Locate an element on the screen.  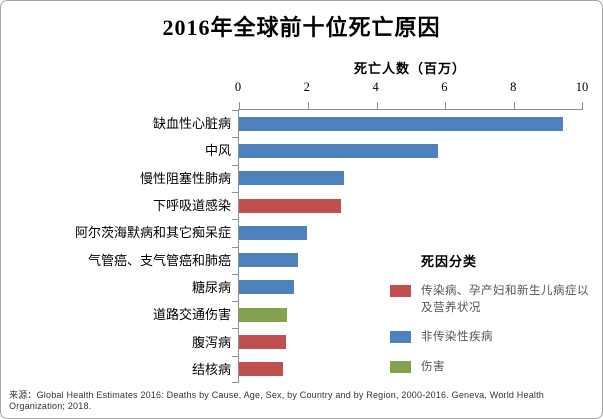
category-label-row: 气管癌、支气管癌和肺癌 is located at coordinates (116, 258).